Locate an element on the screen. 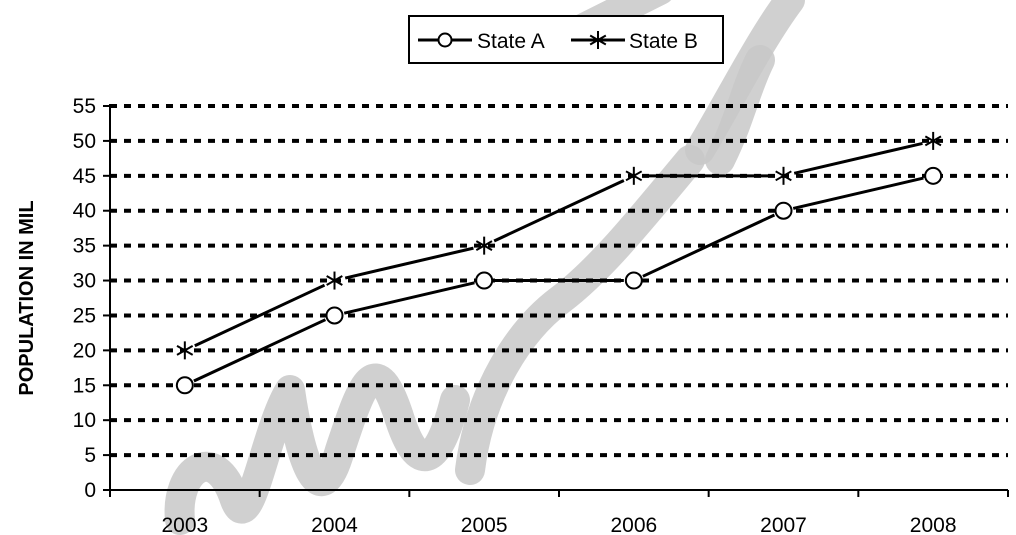 This screenshot has height=535, width=1016. y-tick-label-20: 20 is located at coordinates (84, 350).